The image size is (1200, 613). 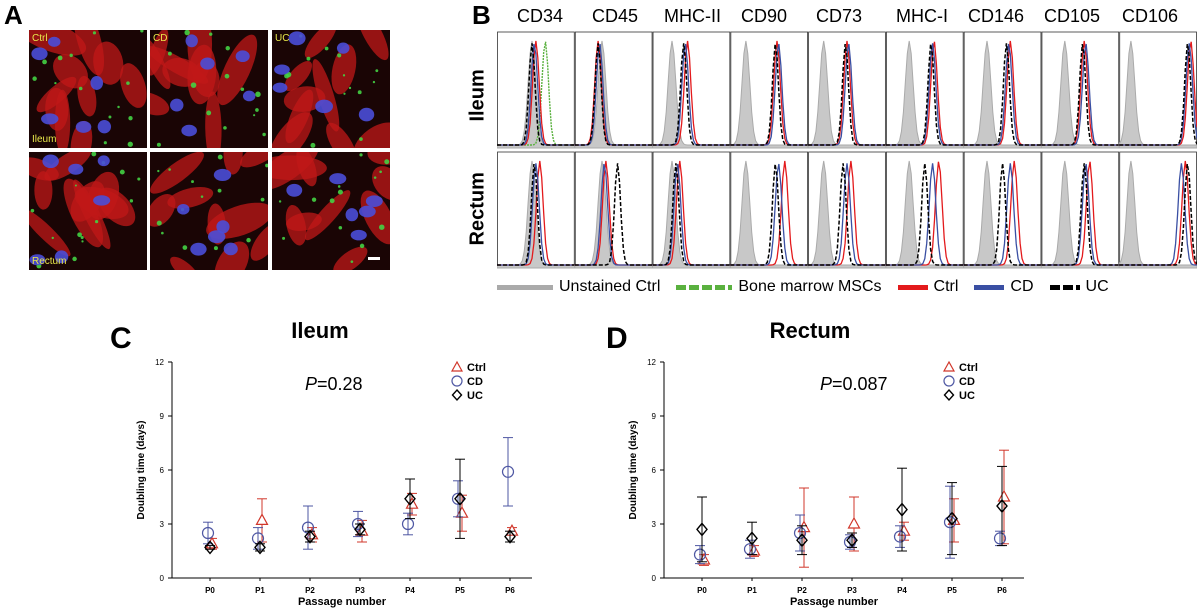 I want to click on legend-label: CD, so click(x=1022, y=286).